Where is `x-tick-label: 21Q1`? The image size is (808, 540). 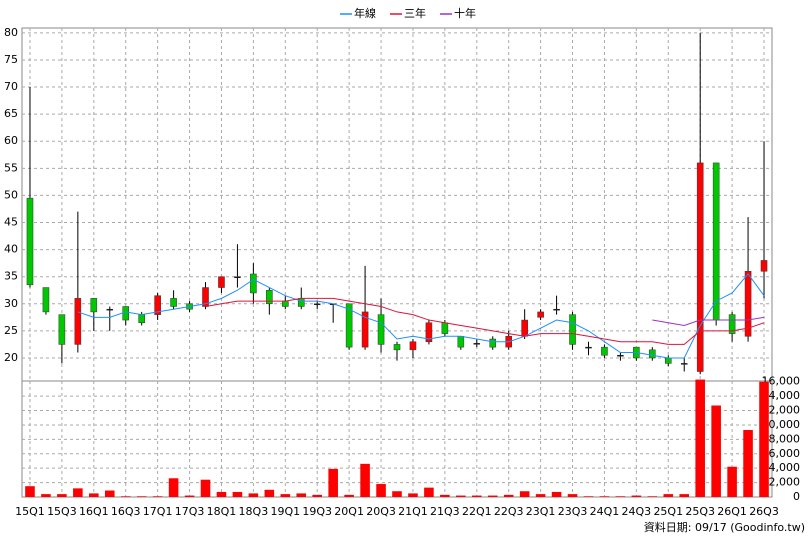
x-tick-label: 21Q1 is located at coordinates (413, 511).